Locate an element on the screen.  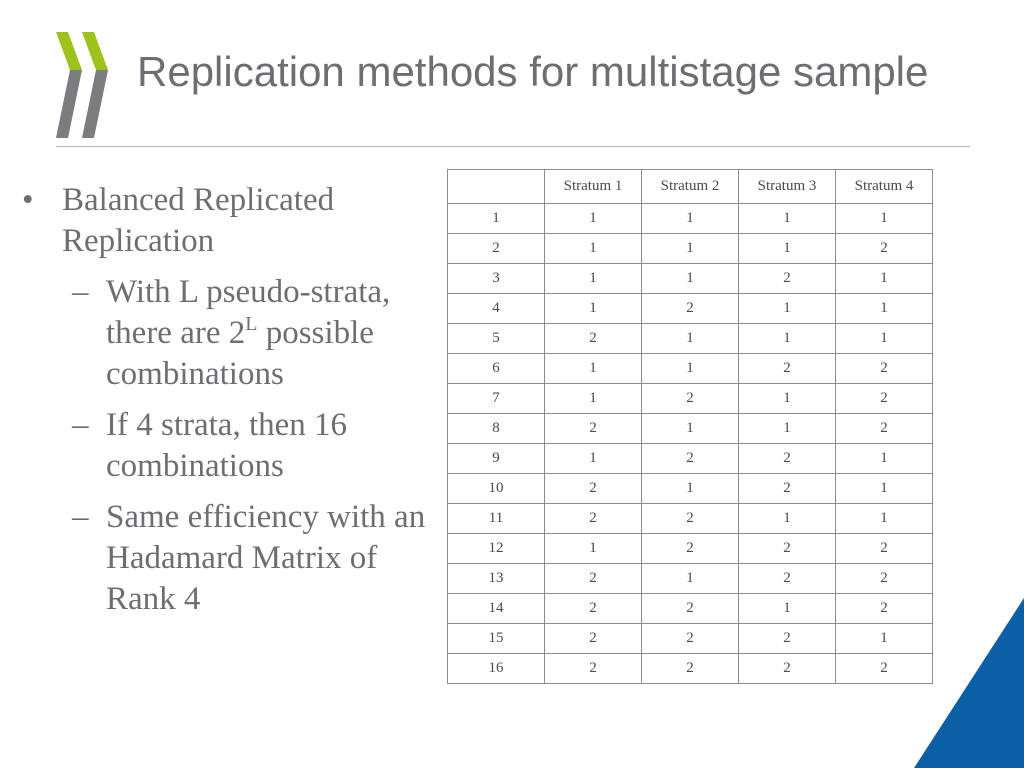
row-number-cell: 15 is located at coordinates (496, 638).